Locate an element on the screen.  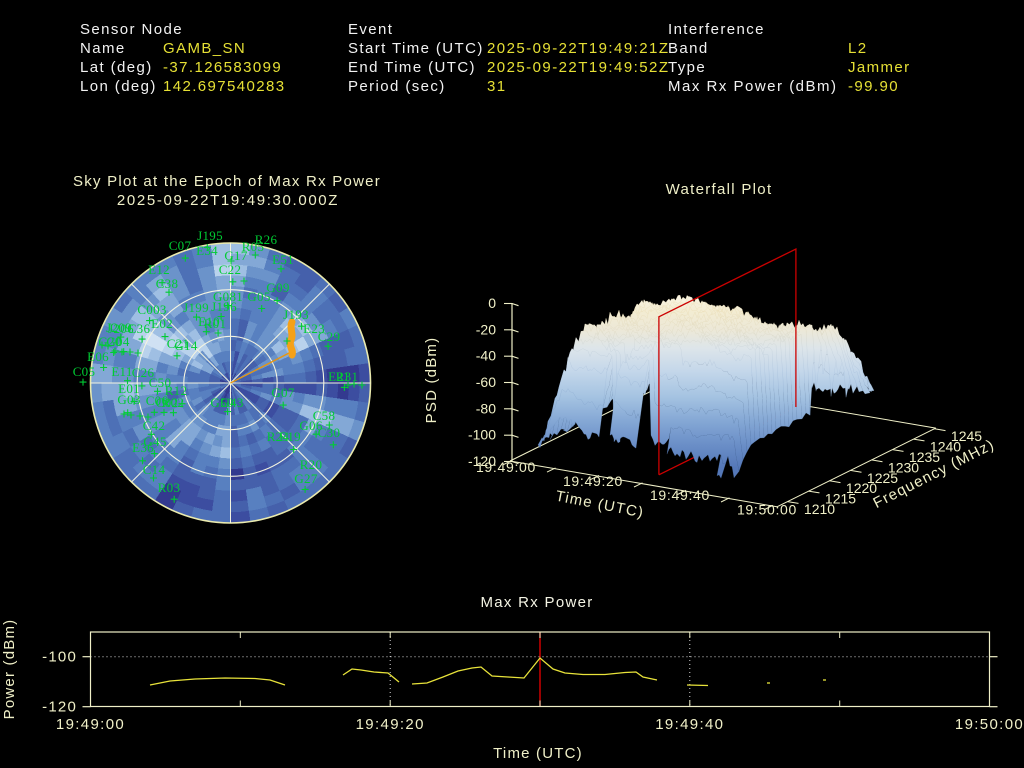
svg-text: R02 is located at coordinates (173, 402).